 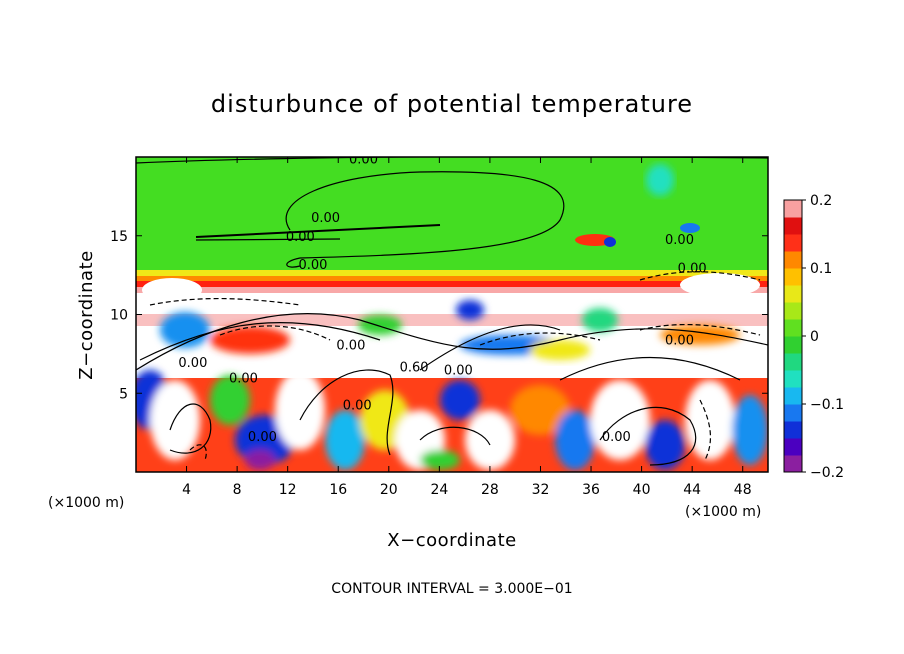 What do you see at coordinates (591, 490) in the screenshot?
I see `x-tick-label: 36` at bounding box center [591, 490].